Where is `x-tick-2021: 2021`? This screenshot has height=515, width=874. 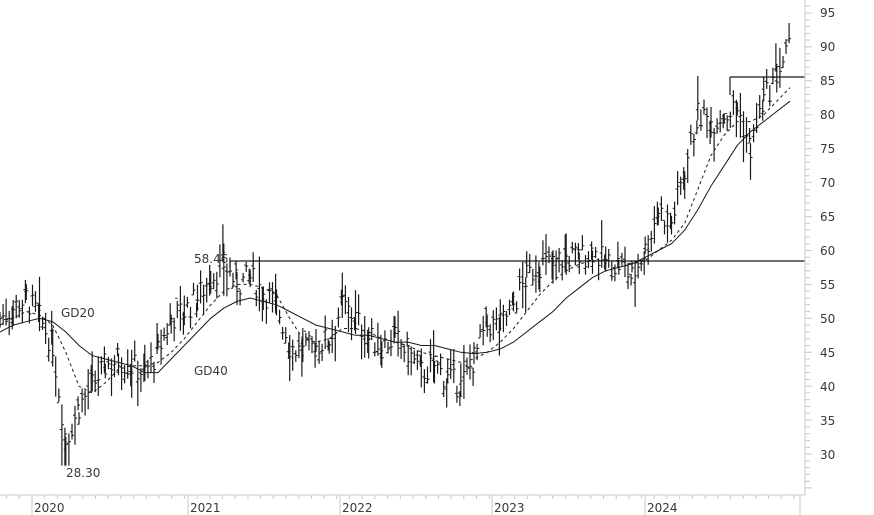 x-tick-2021: 2021 is located at coordinates (205, 508).